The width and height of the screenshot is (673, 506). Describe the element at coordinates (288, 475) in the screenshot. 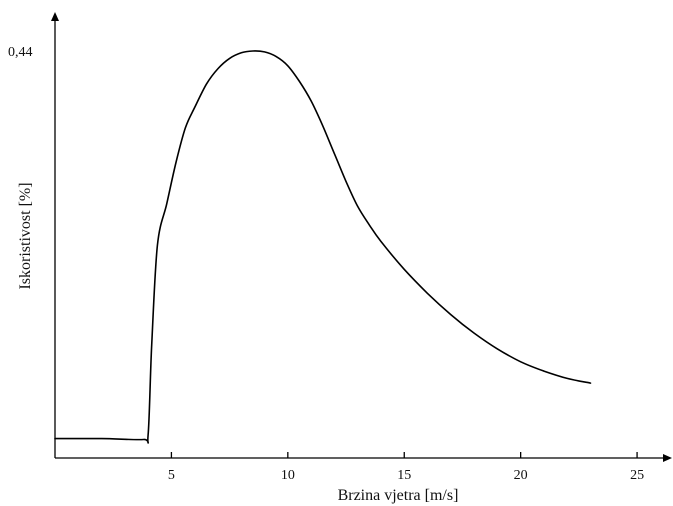

I see `x-tick-label: 10` at that location.